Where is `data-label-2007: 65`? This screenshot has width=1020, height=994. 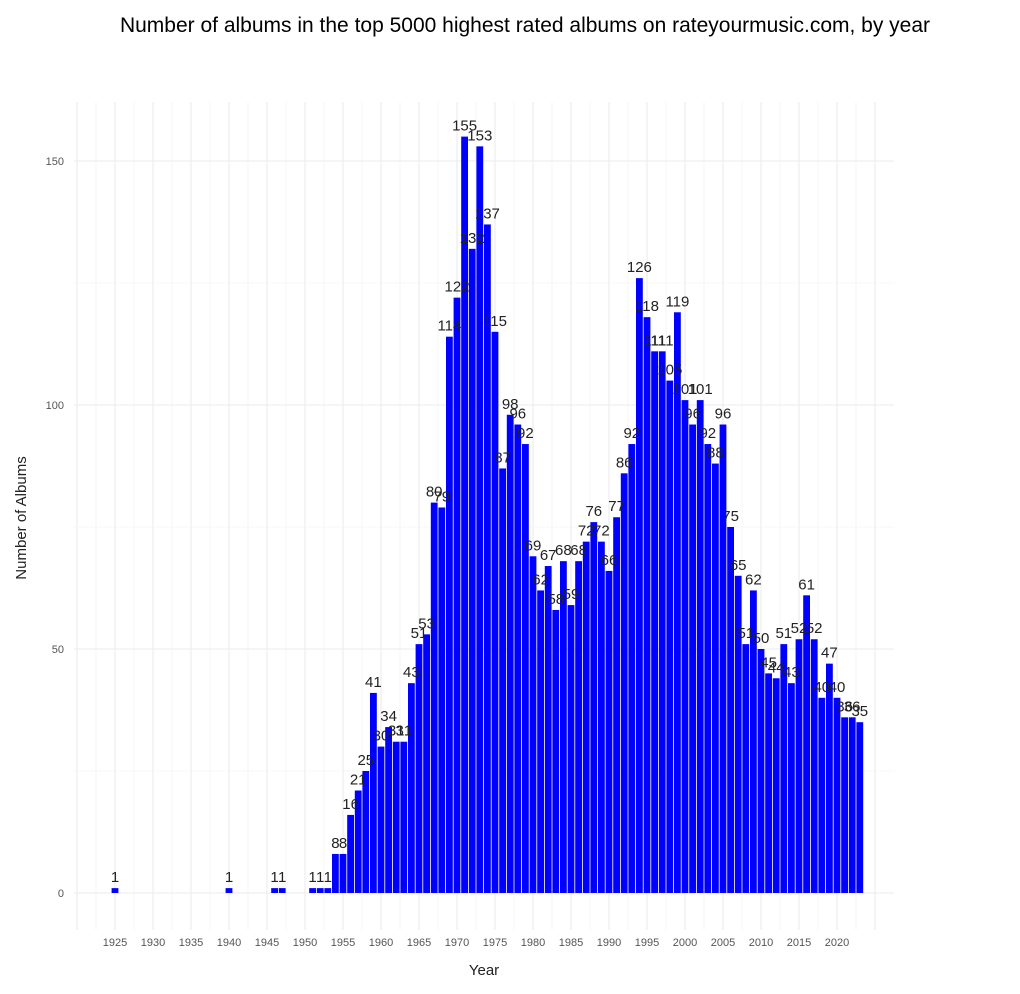 data-label-2007: 65 is located at coordinates (738, 565).